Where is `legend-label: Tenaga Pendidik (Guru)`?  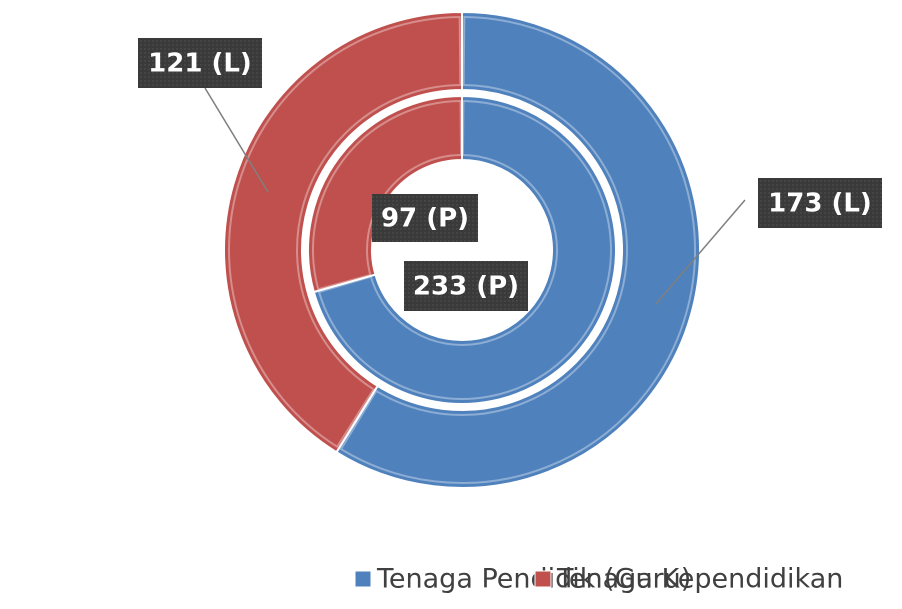
legend-label: Tenaga Pendidik (Guru) is located at coordinates (533, 579).